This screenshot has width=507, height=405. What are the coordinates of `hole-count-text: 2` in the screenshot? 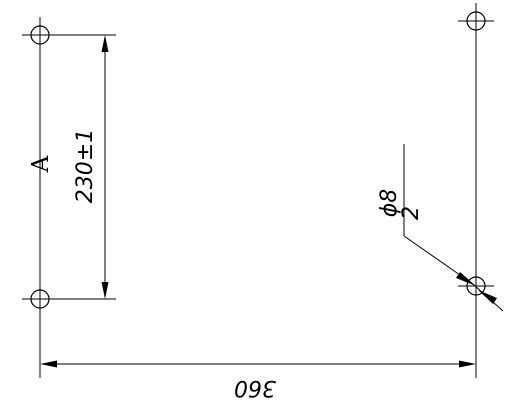 It's located at (411, 213).